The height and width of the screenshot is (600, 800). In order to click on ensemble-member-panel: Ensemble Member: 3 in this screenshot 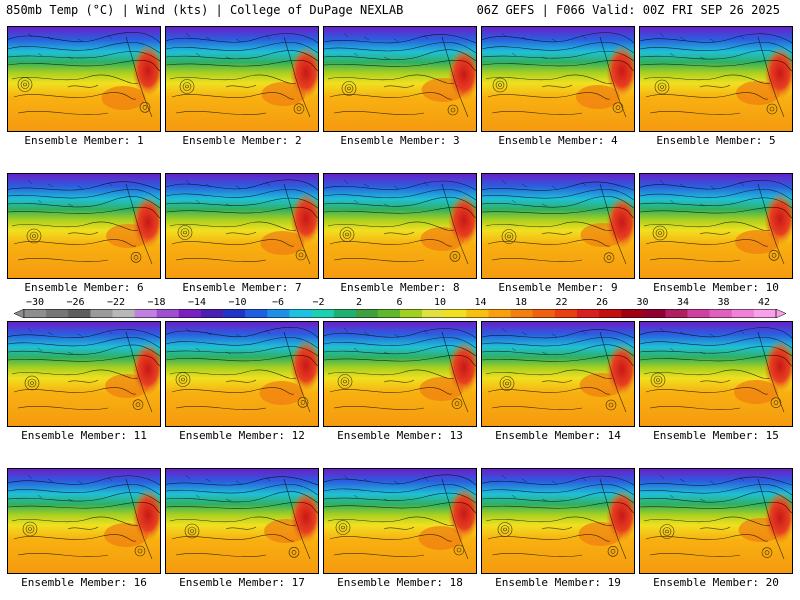, I will do `click(400, 86)`.